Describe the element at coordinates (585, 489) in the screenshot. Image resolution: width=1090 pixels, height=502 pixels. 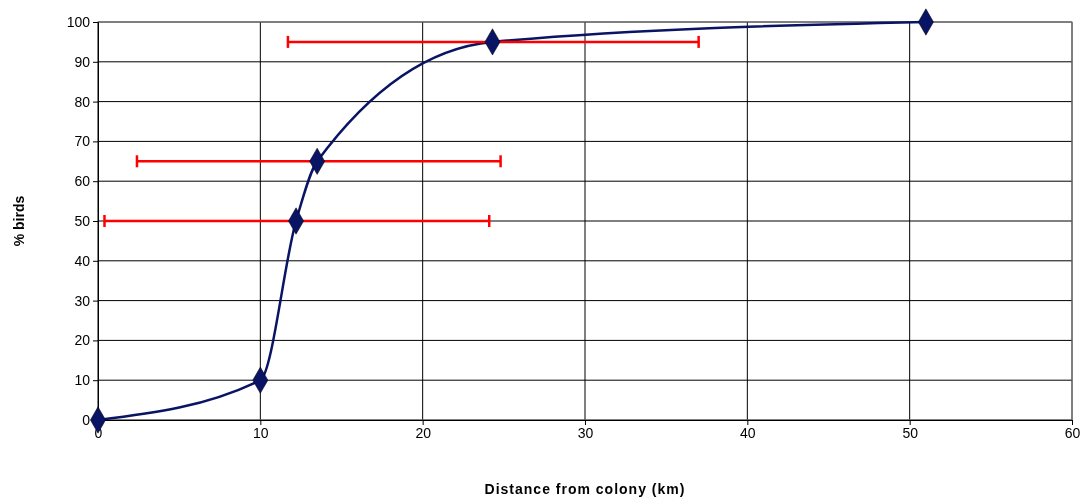
I see `x-axis-title: Distance from colony (km)` at that location.